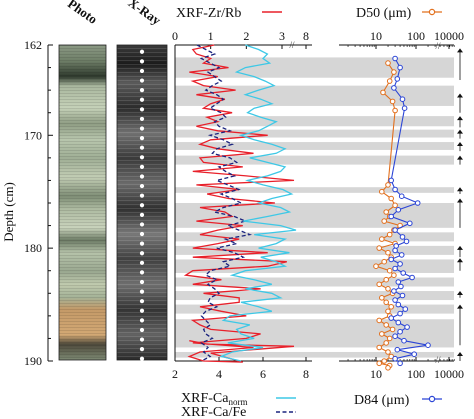 This screenshot has height=419, width=474. Describe the element at coordinates (33, 135) in the screenshot. I see `depth-tick-label: 170` at that location.